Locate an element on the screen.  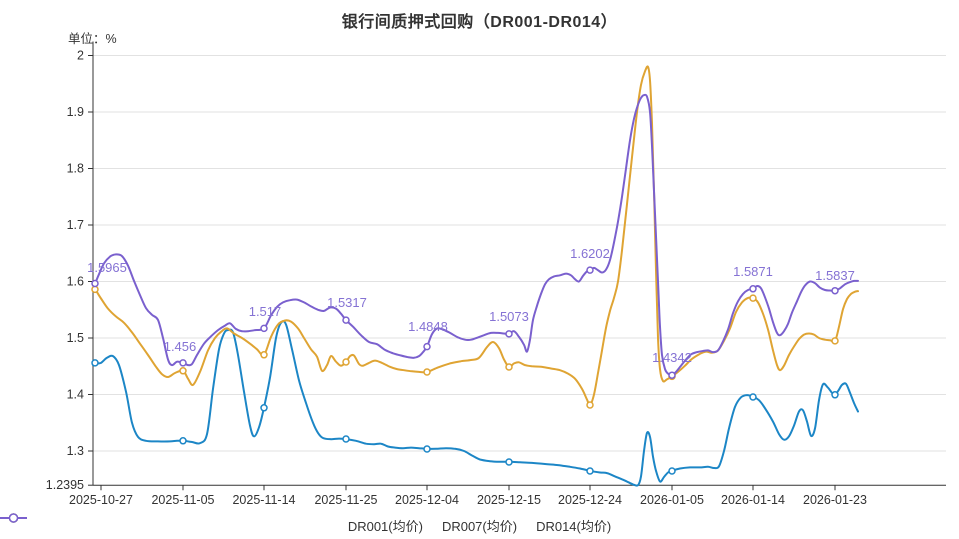
data-label: 1.5965 is located at coordinates (107, 267).